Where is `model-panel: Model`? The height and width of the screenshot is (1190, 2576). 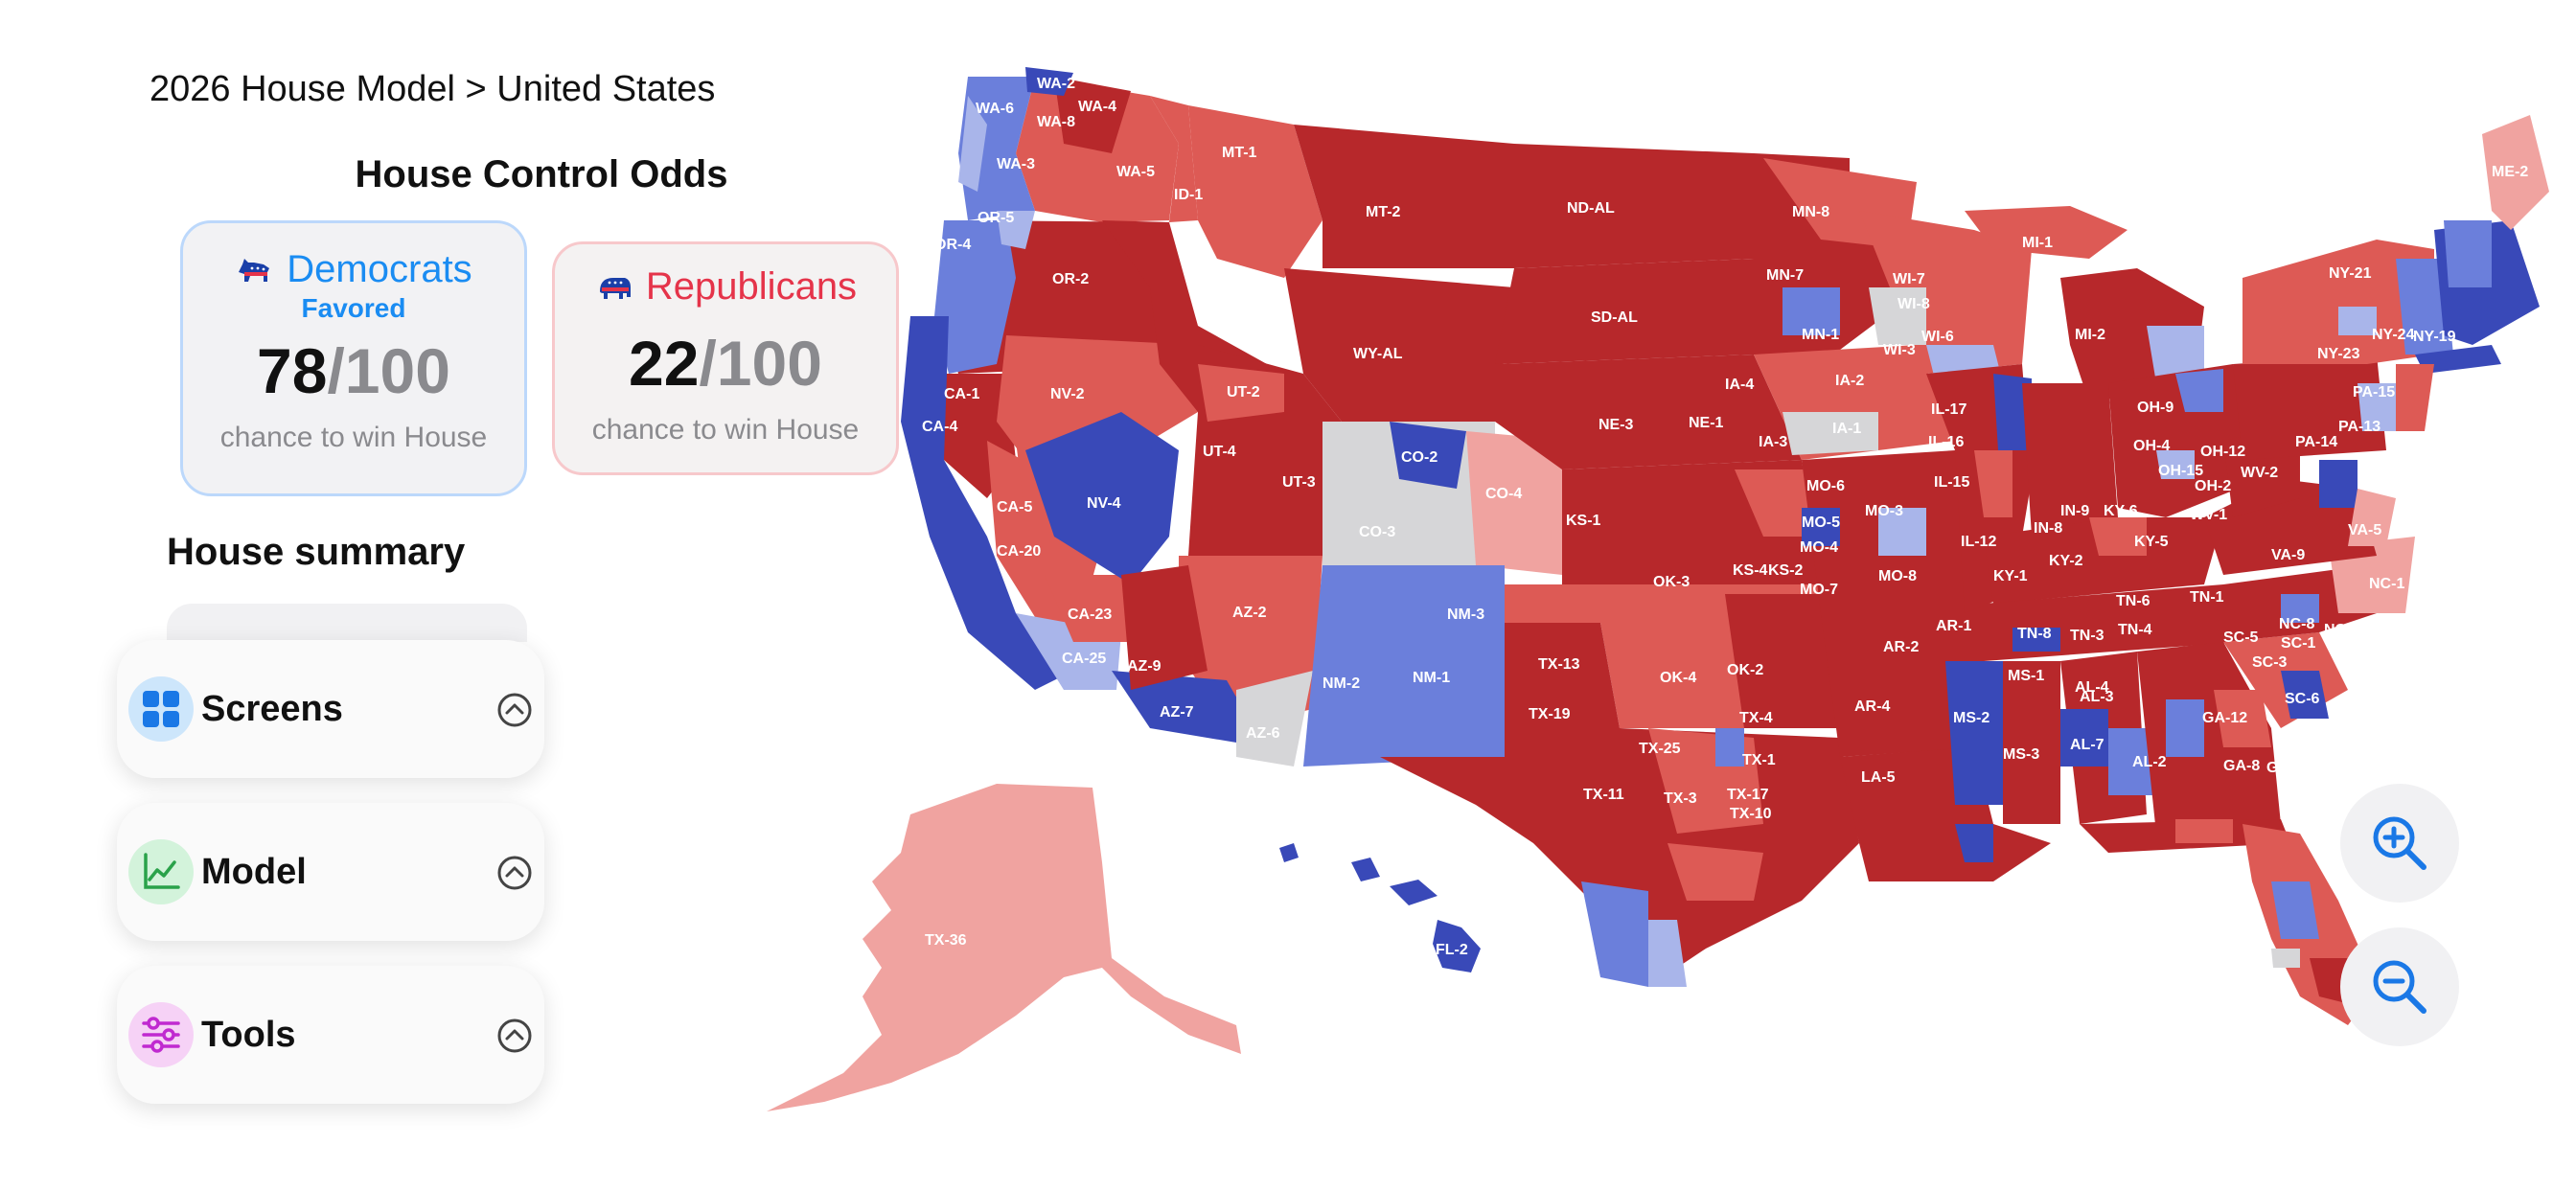
model-panel: Model is located at coordinates (330, 872).